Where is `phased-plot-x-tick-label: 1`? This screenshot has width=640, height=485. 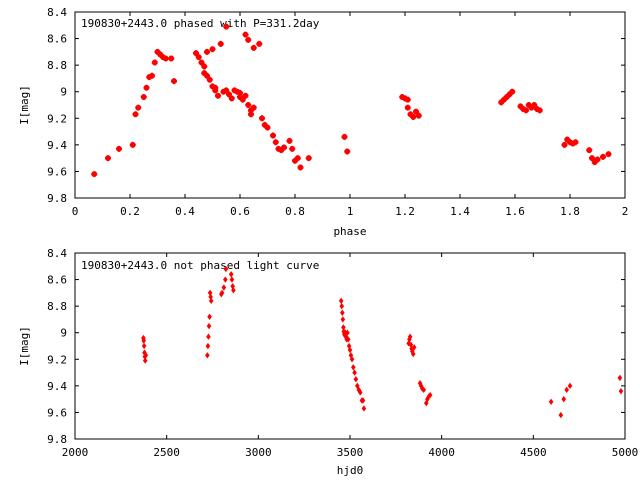
phased-plot-x-tick-label: 1 is located at coordinates (350, 211).